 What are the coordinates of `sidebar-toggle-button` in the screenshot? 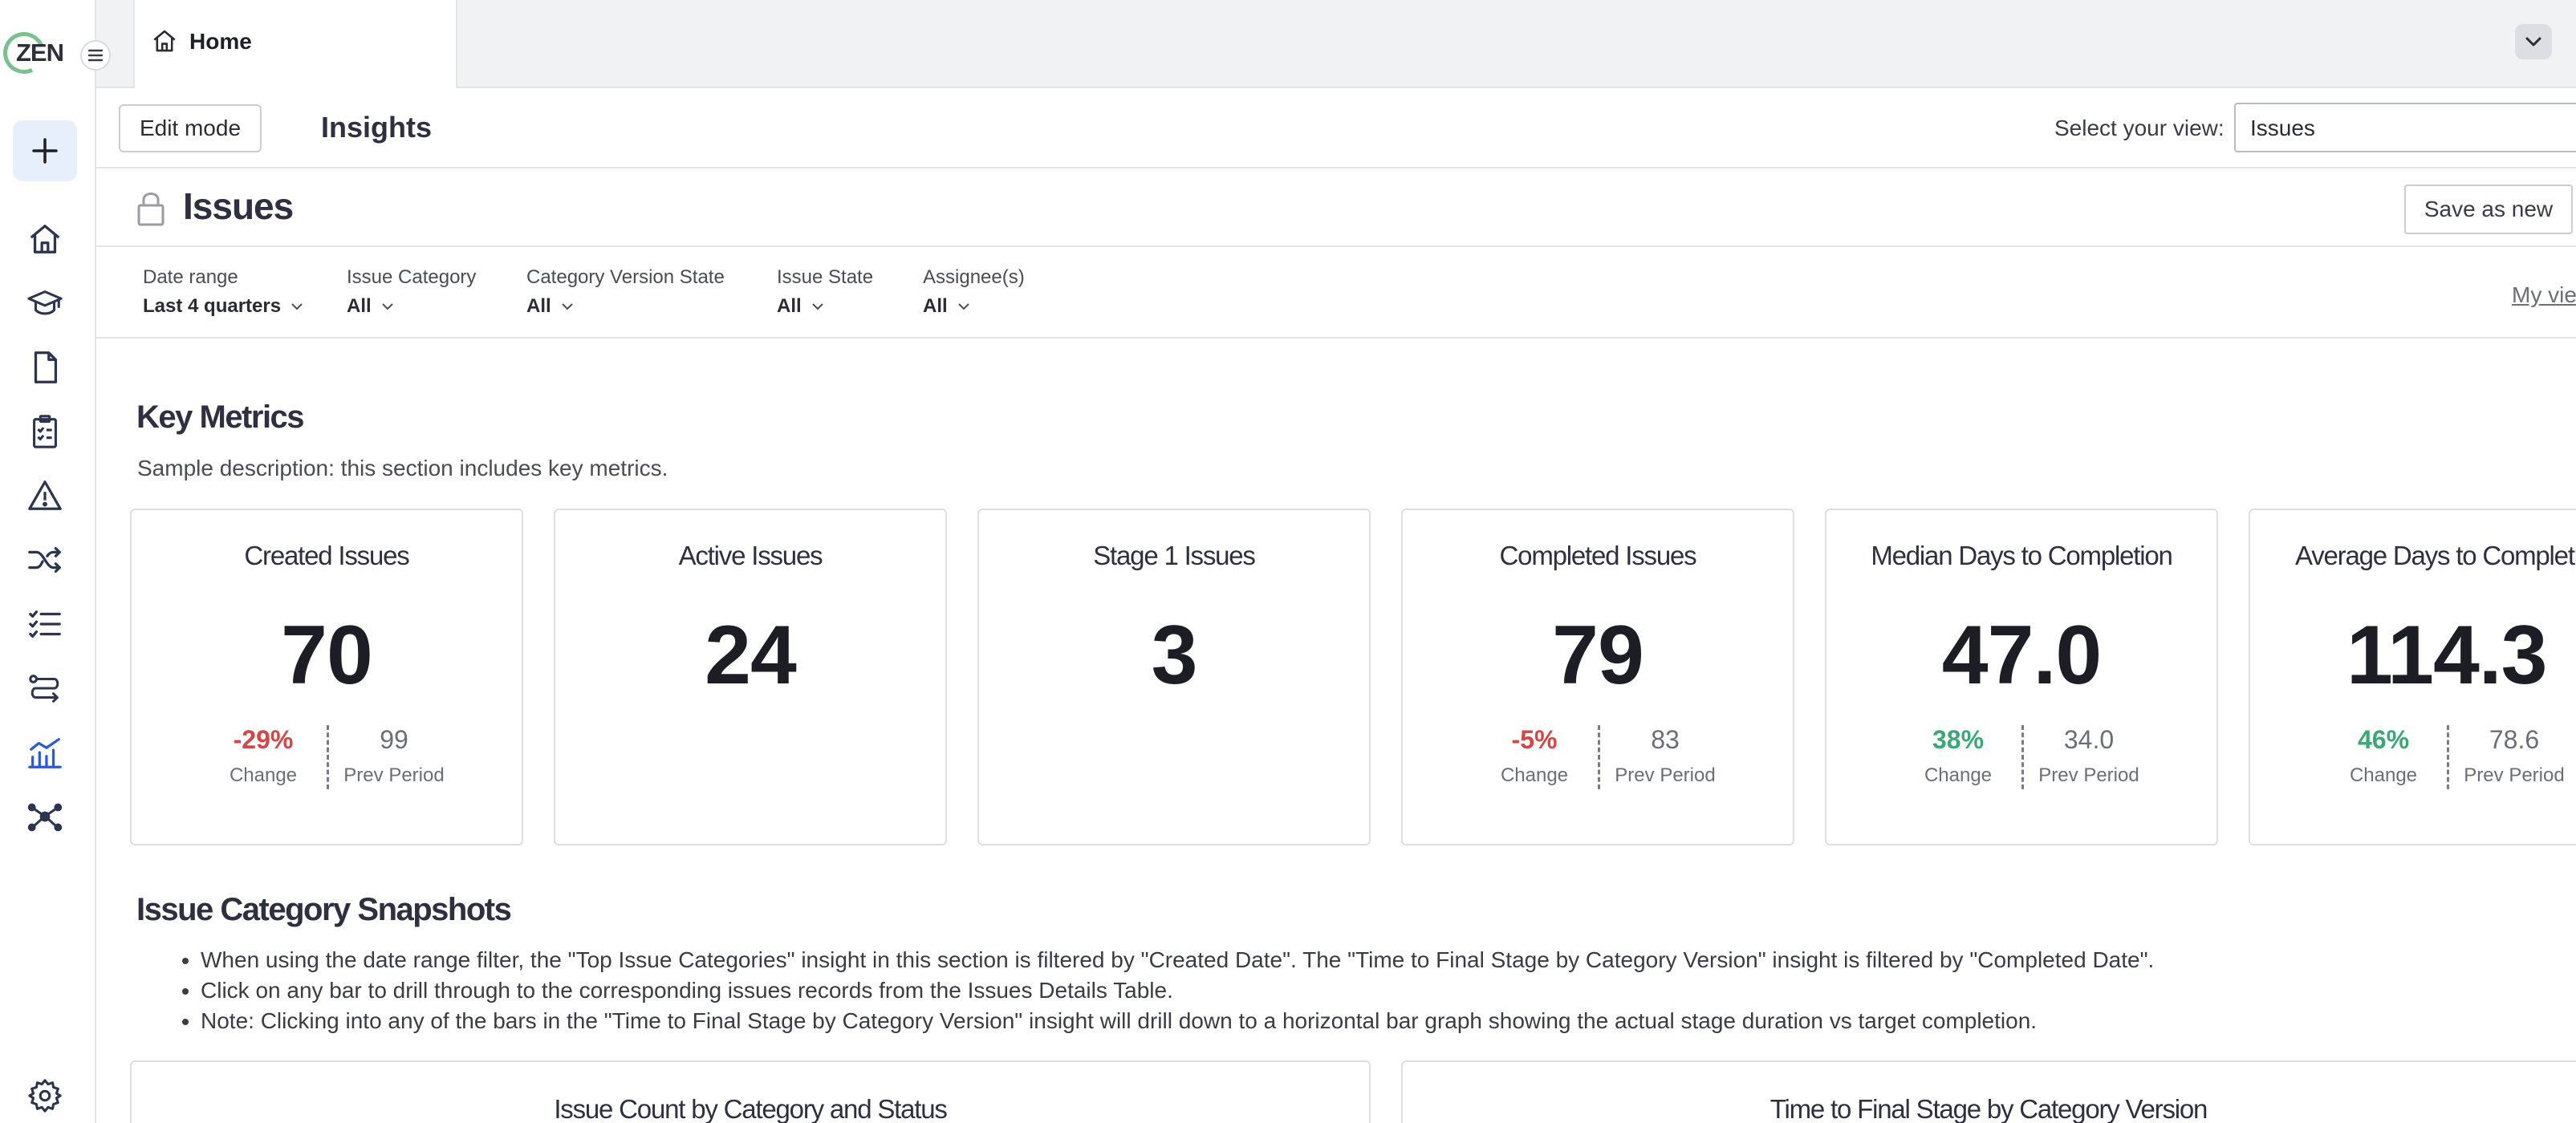 It's located at (95, 56).